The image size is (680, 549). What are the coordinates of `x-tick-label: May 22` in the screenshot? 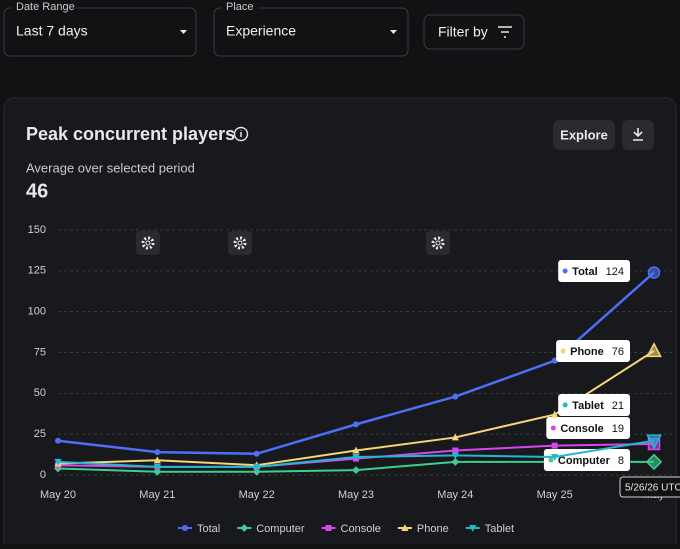 It's located at (257, 495).